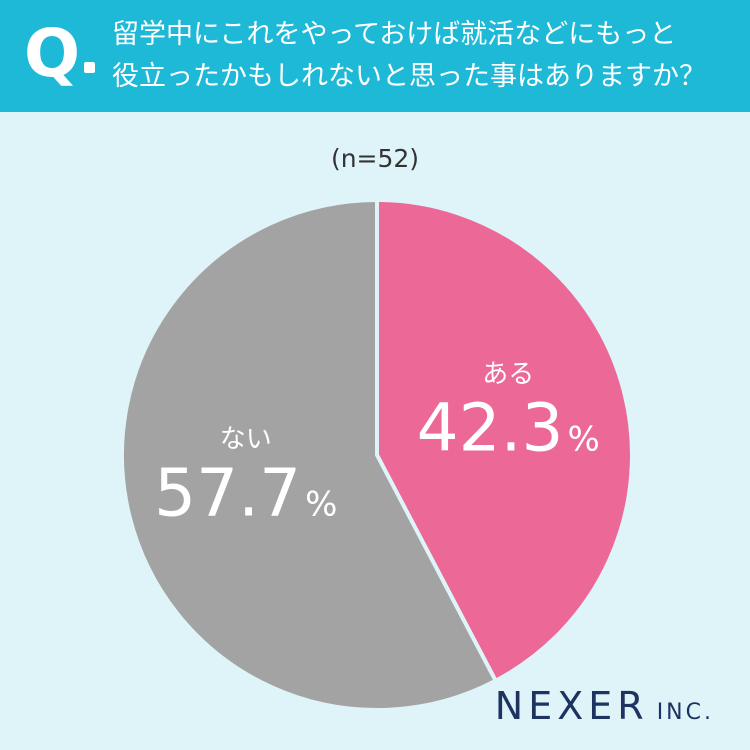 The image size is (750, 750). Describe the element at coordinates (571, 706) in the screenshot. I see `logo-main: NEXER` at that location.